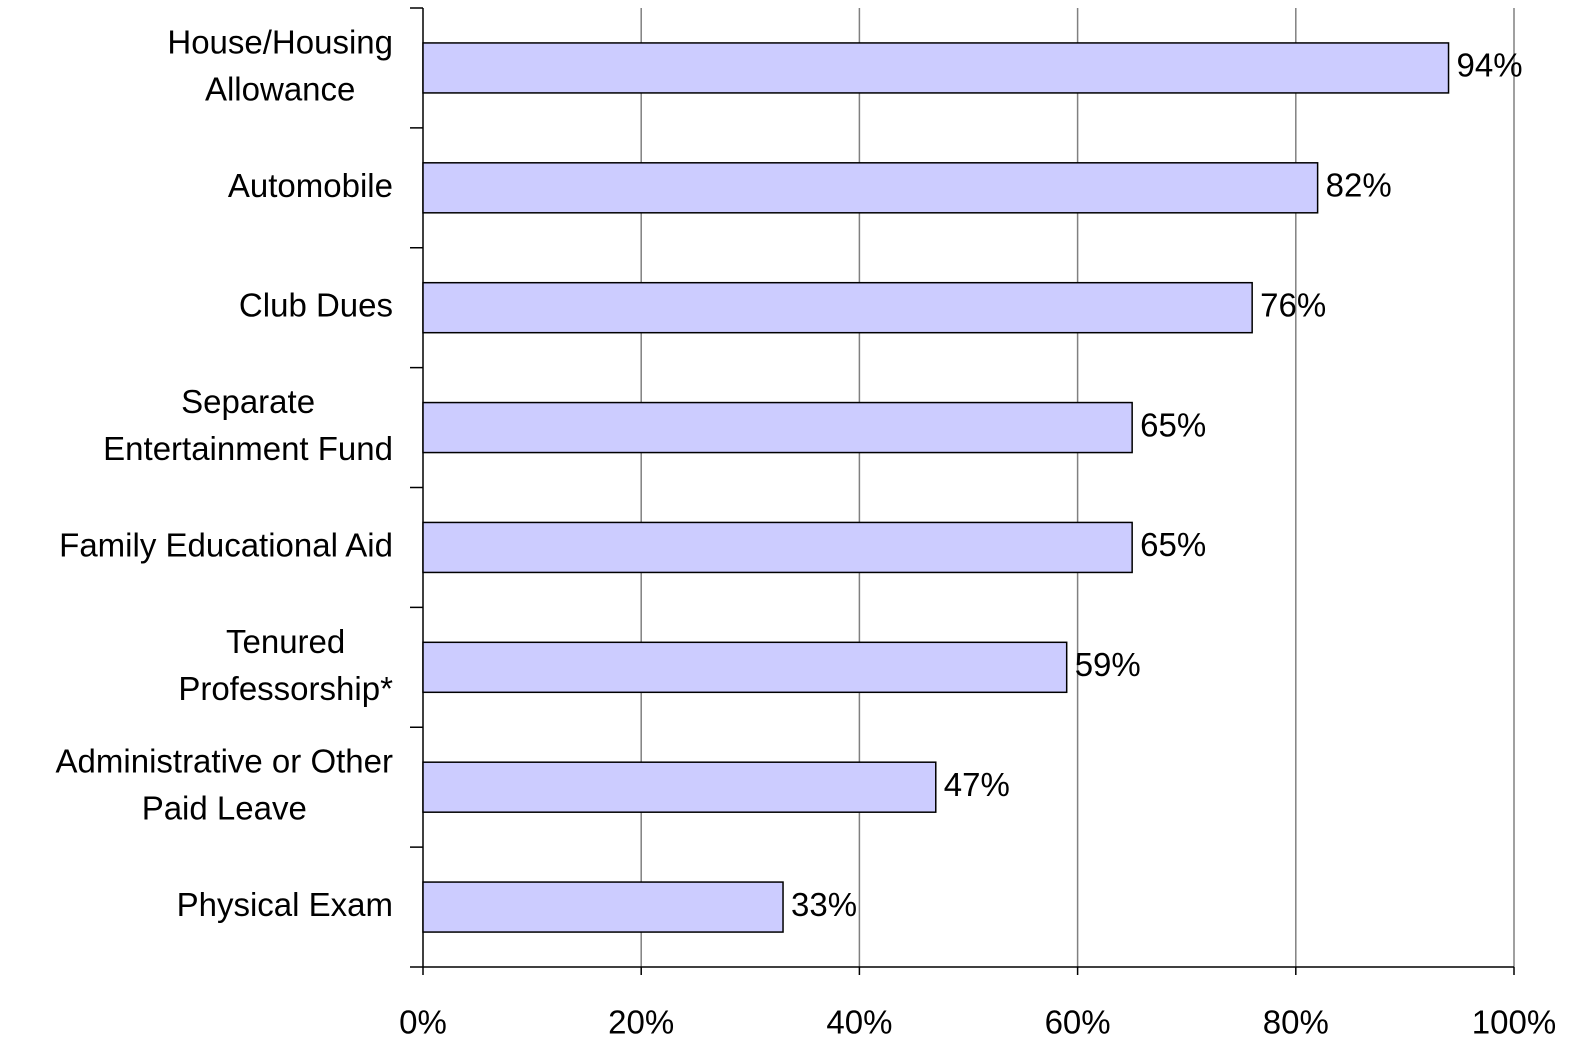 This screenshot has width=1574, height=1045. I want to click on data-label: 76%, so click(1293, 304).